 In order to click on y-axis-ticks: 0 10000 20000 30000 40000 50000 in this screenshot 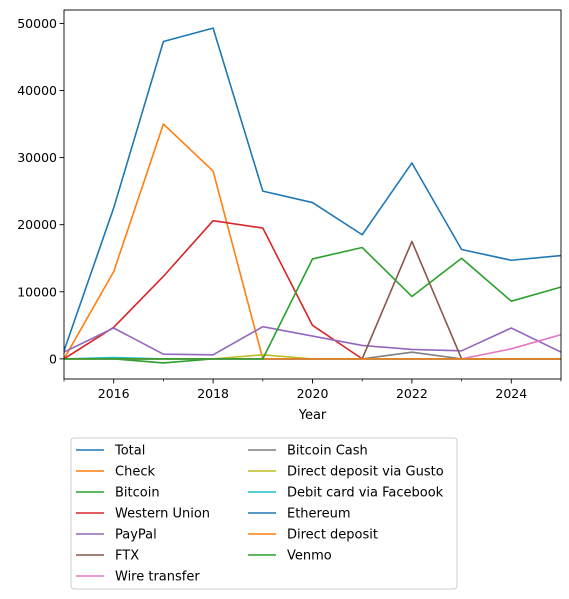, I will do `click(40, 191)`.